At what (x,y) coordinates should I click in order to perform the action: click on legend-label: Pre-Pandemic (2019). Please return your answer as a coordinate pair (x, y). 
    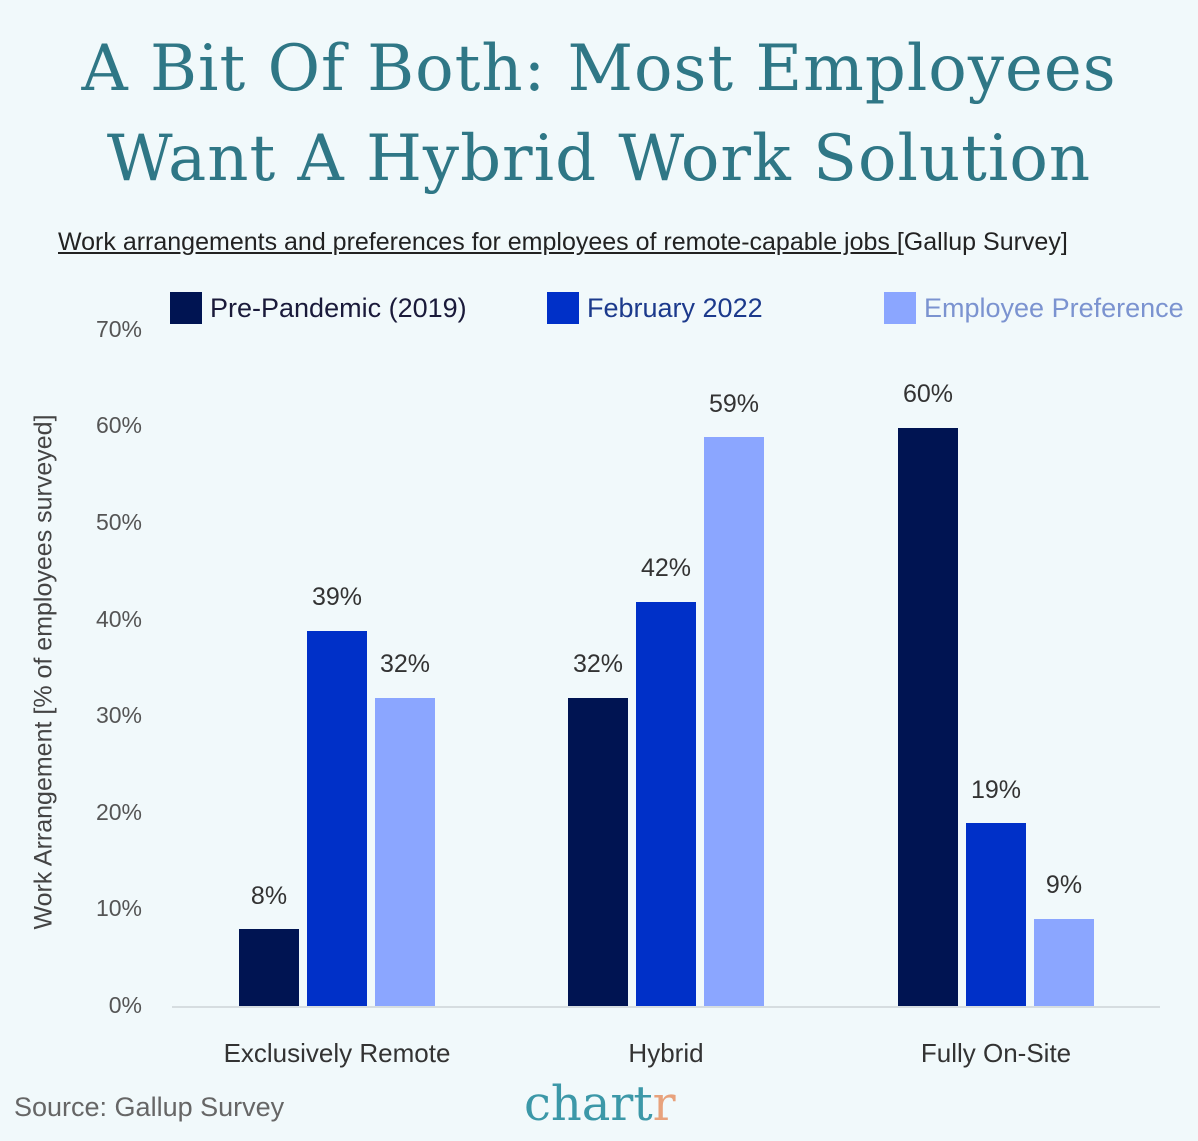
    Looking at the image, I should click on (338, 307).